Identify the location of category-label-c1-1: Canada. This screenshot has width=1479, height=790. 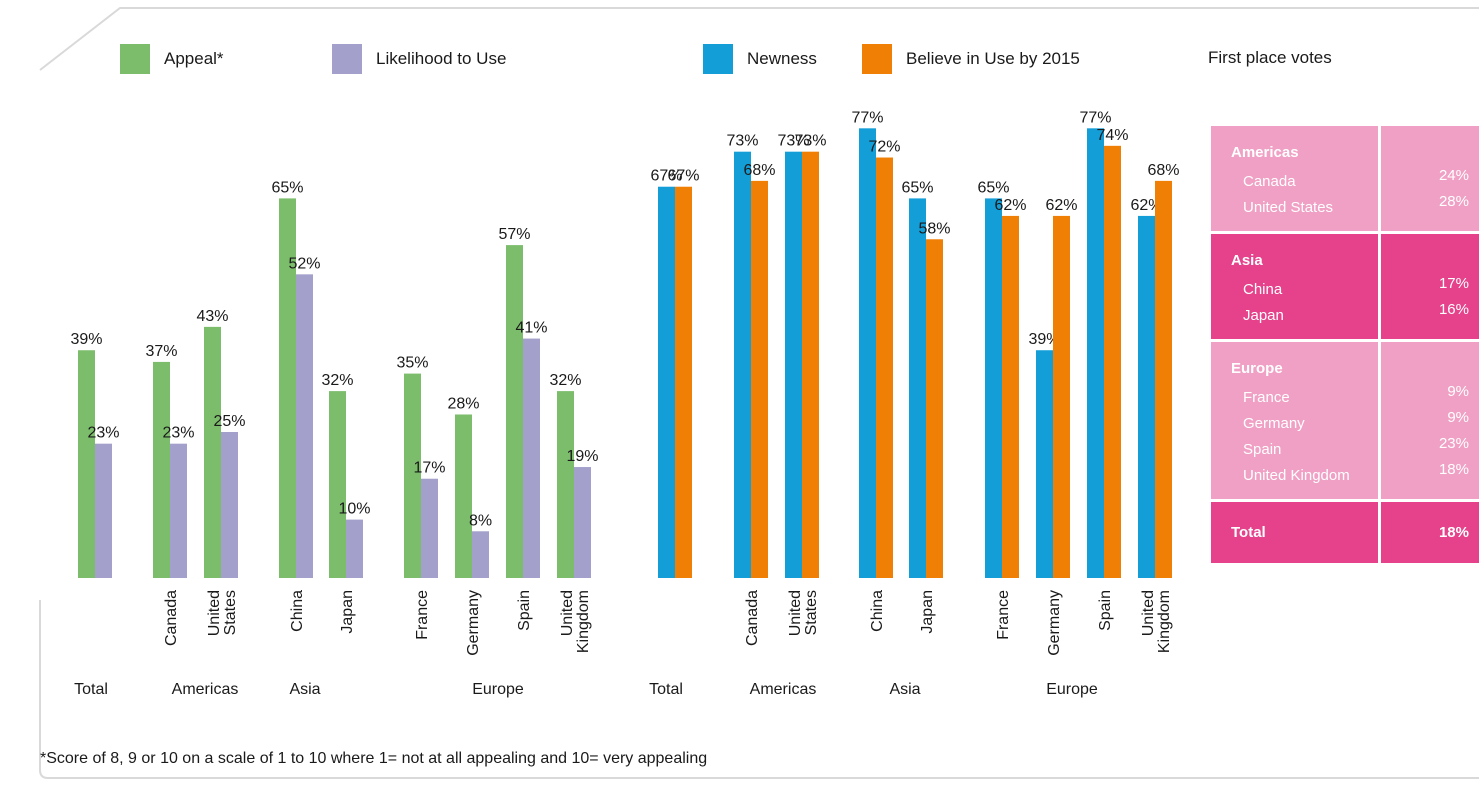
(752, 618).